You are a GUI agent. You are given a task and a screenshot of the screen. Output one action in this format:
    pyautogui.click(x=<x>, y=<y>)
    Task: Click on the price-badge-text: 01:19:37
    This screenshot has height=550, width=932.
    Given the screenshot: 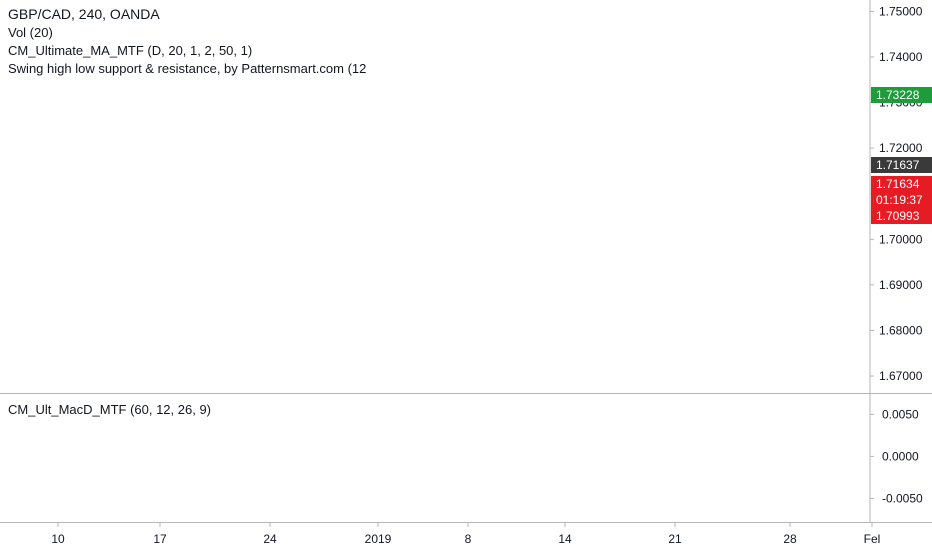 What is the action you would take?
    pyautogui.click(x=899, y=200)
    